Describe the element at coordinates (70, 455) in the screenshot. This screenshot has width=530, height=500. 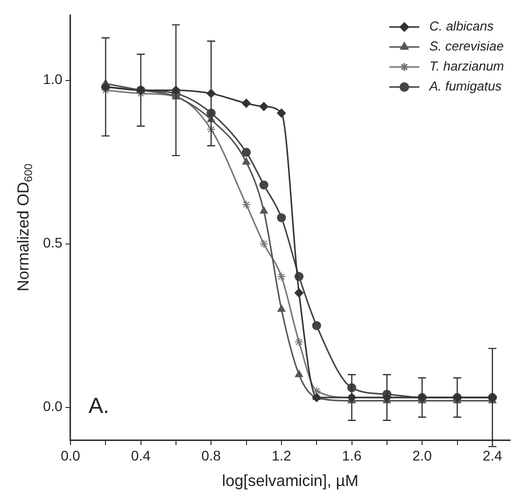
I see `x-tick-label: 0.0` at that location.